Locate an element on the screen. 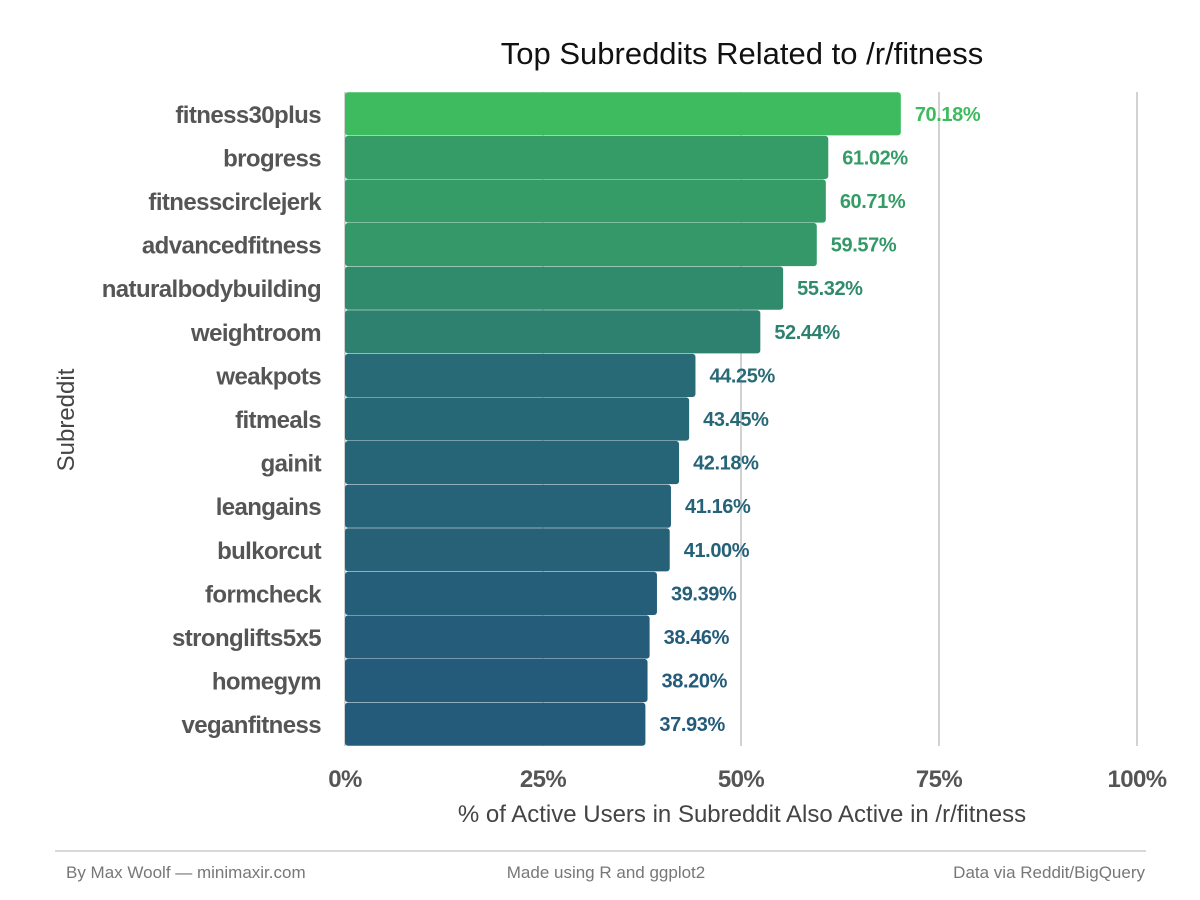 Image resolution: width=1200 pixels, height=900 pixels. x-tick-label: 100% is located at coordinates (1137, 779).